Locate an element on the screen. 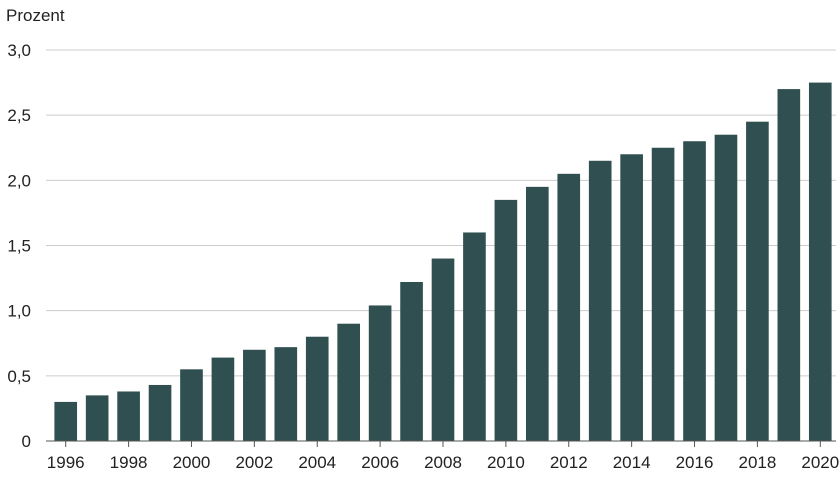 Image resolution: width=840 pixels, height=480 pixels. y-tick-label: 2,0 is located at coordinates (19, 180).